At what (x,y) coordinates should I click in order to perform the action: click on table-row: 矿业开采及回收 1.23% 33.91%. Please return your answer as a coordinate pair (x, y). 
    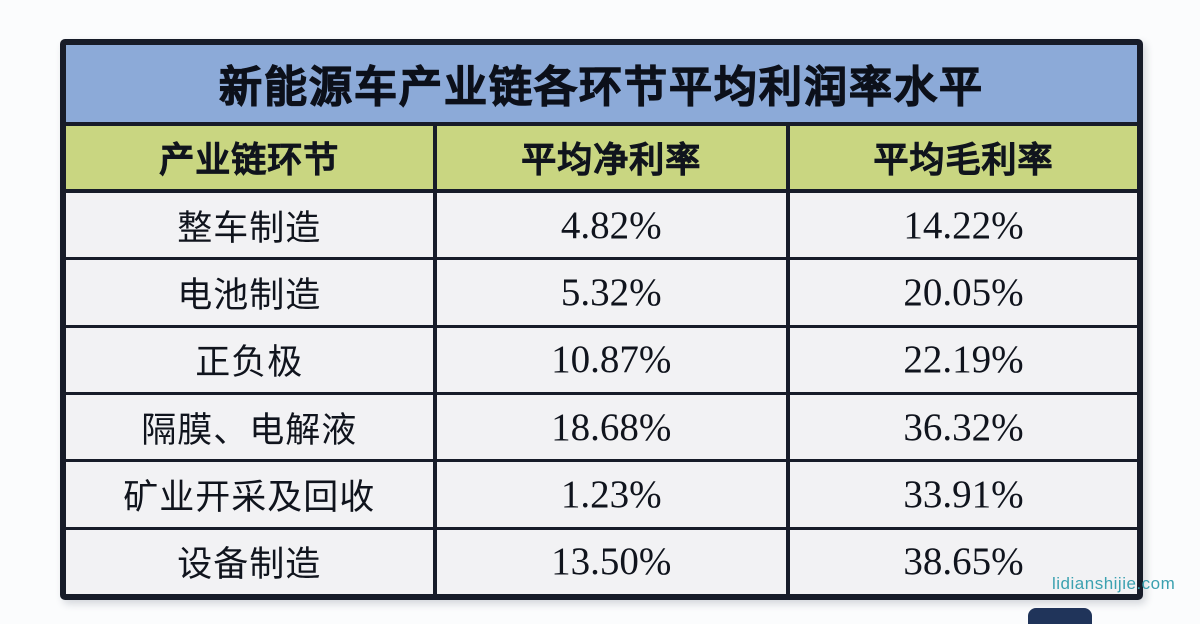
    Looking at the image, I should click on (601, 496).